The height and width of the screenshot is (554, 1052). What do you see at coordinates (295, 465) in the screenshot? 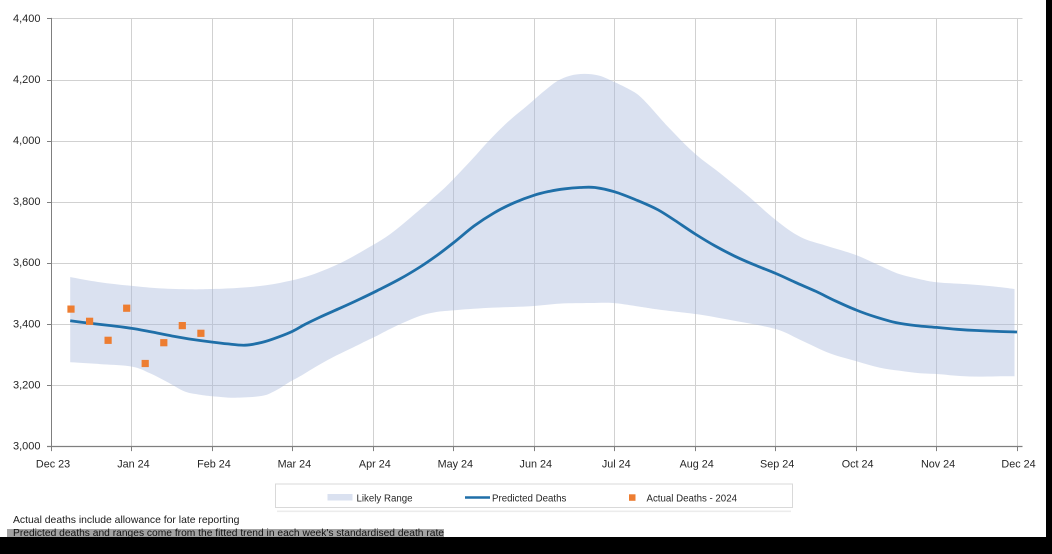
I see `svg-text: Mar 24` at bounding box center [295, 465].